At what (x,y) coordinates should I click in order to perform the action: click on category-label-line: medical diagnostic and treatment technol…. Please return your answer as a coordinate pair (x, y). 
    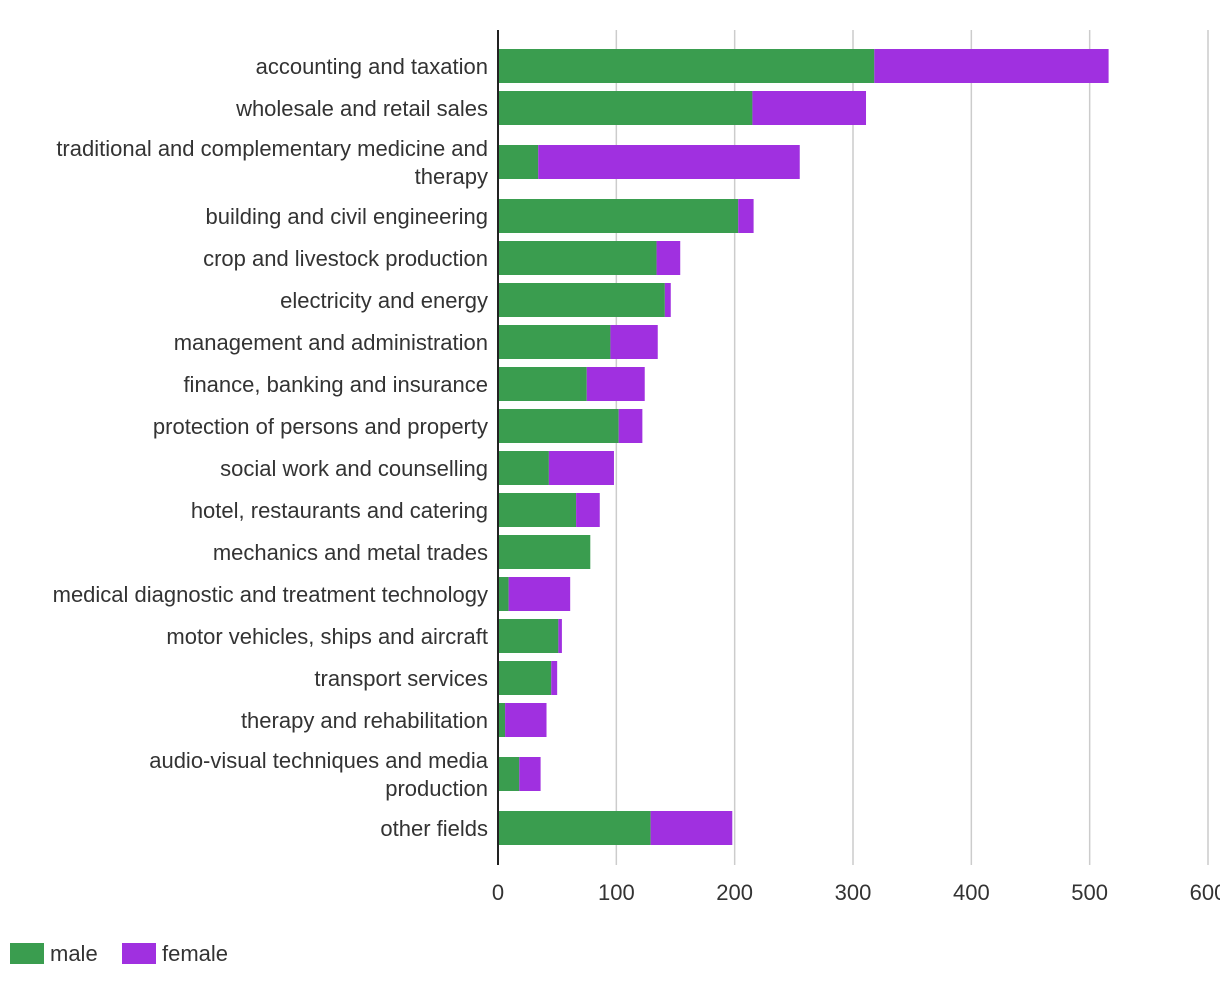
    Looking at the image, I should click on (270, 594).